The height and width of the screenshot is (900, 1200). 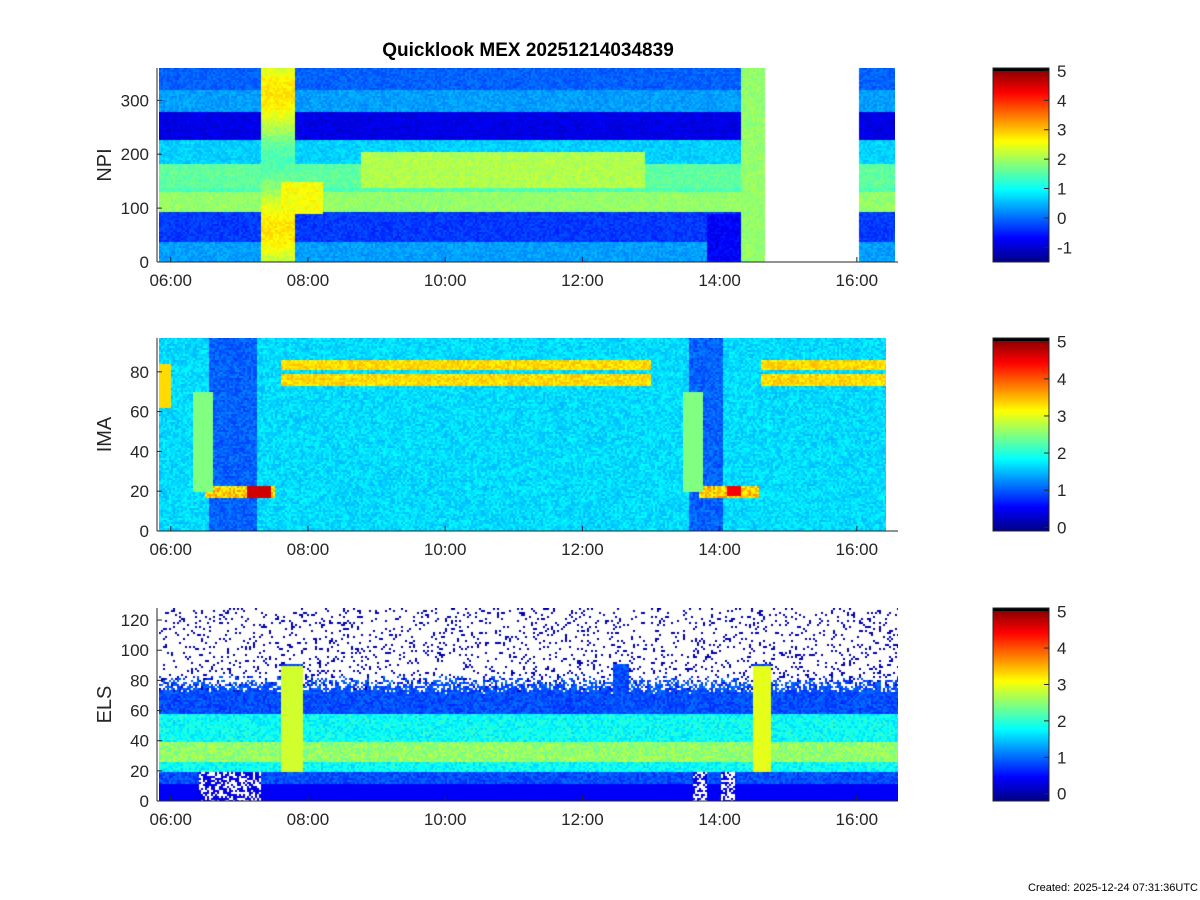 What do you see at coordinates (105, 164) in the screenshot?
I see `y-axis-label: NPI` at bounding box center [105, 164].